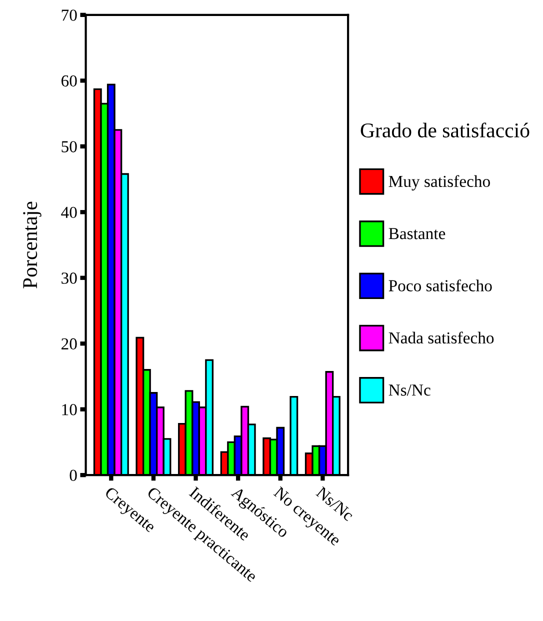  Describe the element at coordinates (69, 15) in the screenshot. I see `y-tick-label: 70` at that location.